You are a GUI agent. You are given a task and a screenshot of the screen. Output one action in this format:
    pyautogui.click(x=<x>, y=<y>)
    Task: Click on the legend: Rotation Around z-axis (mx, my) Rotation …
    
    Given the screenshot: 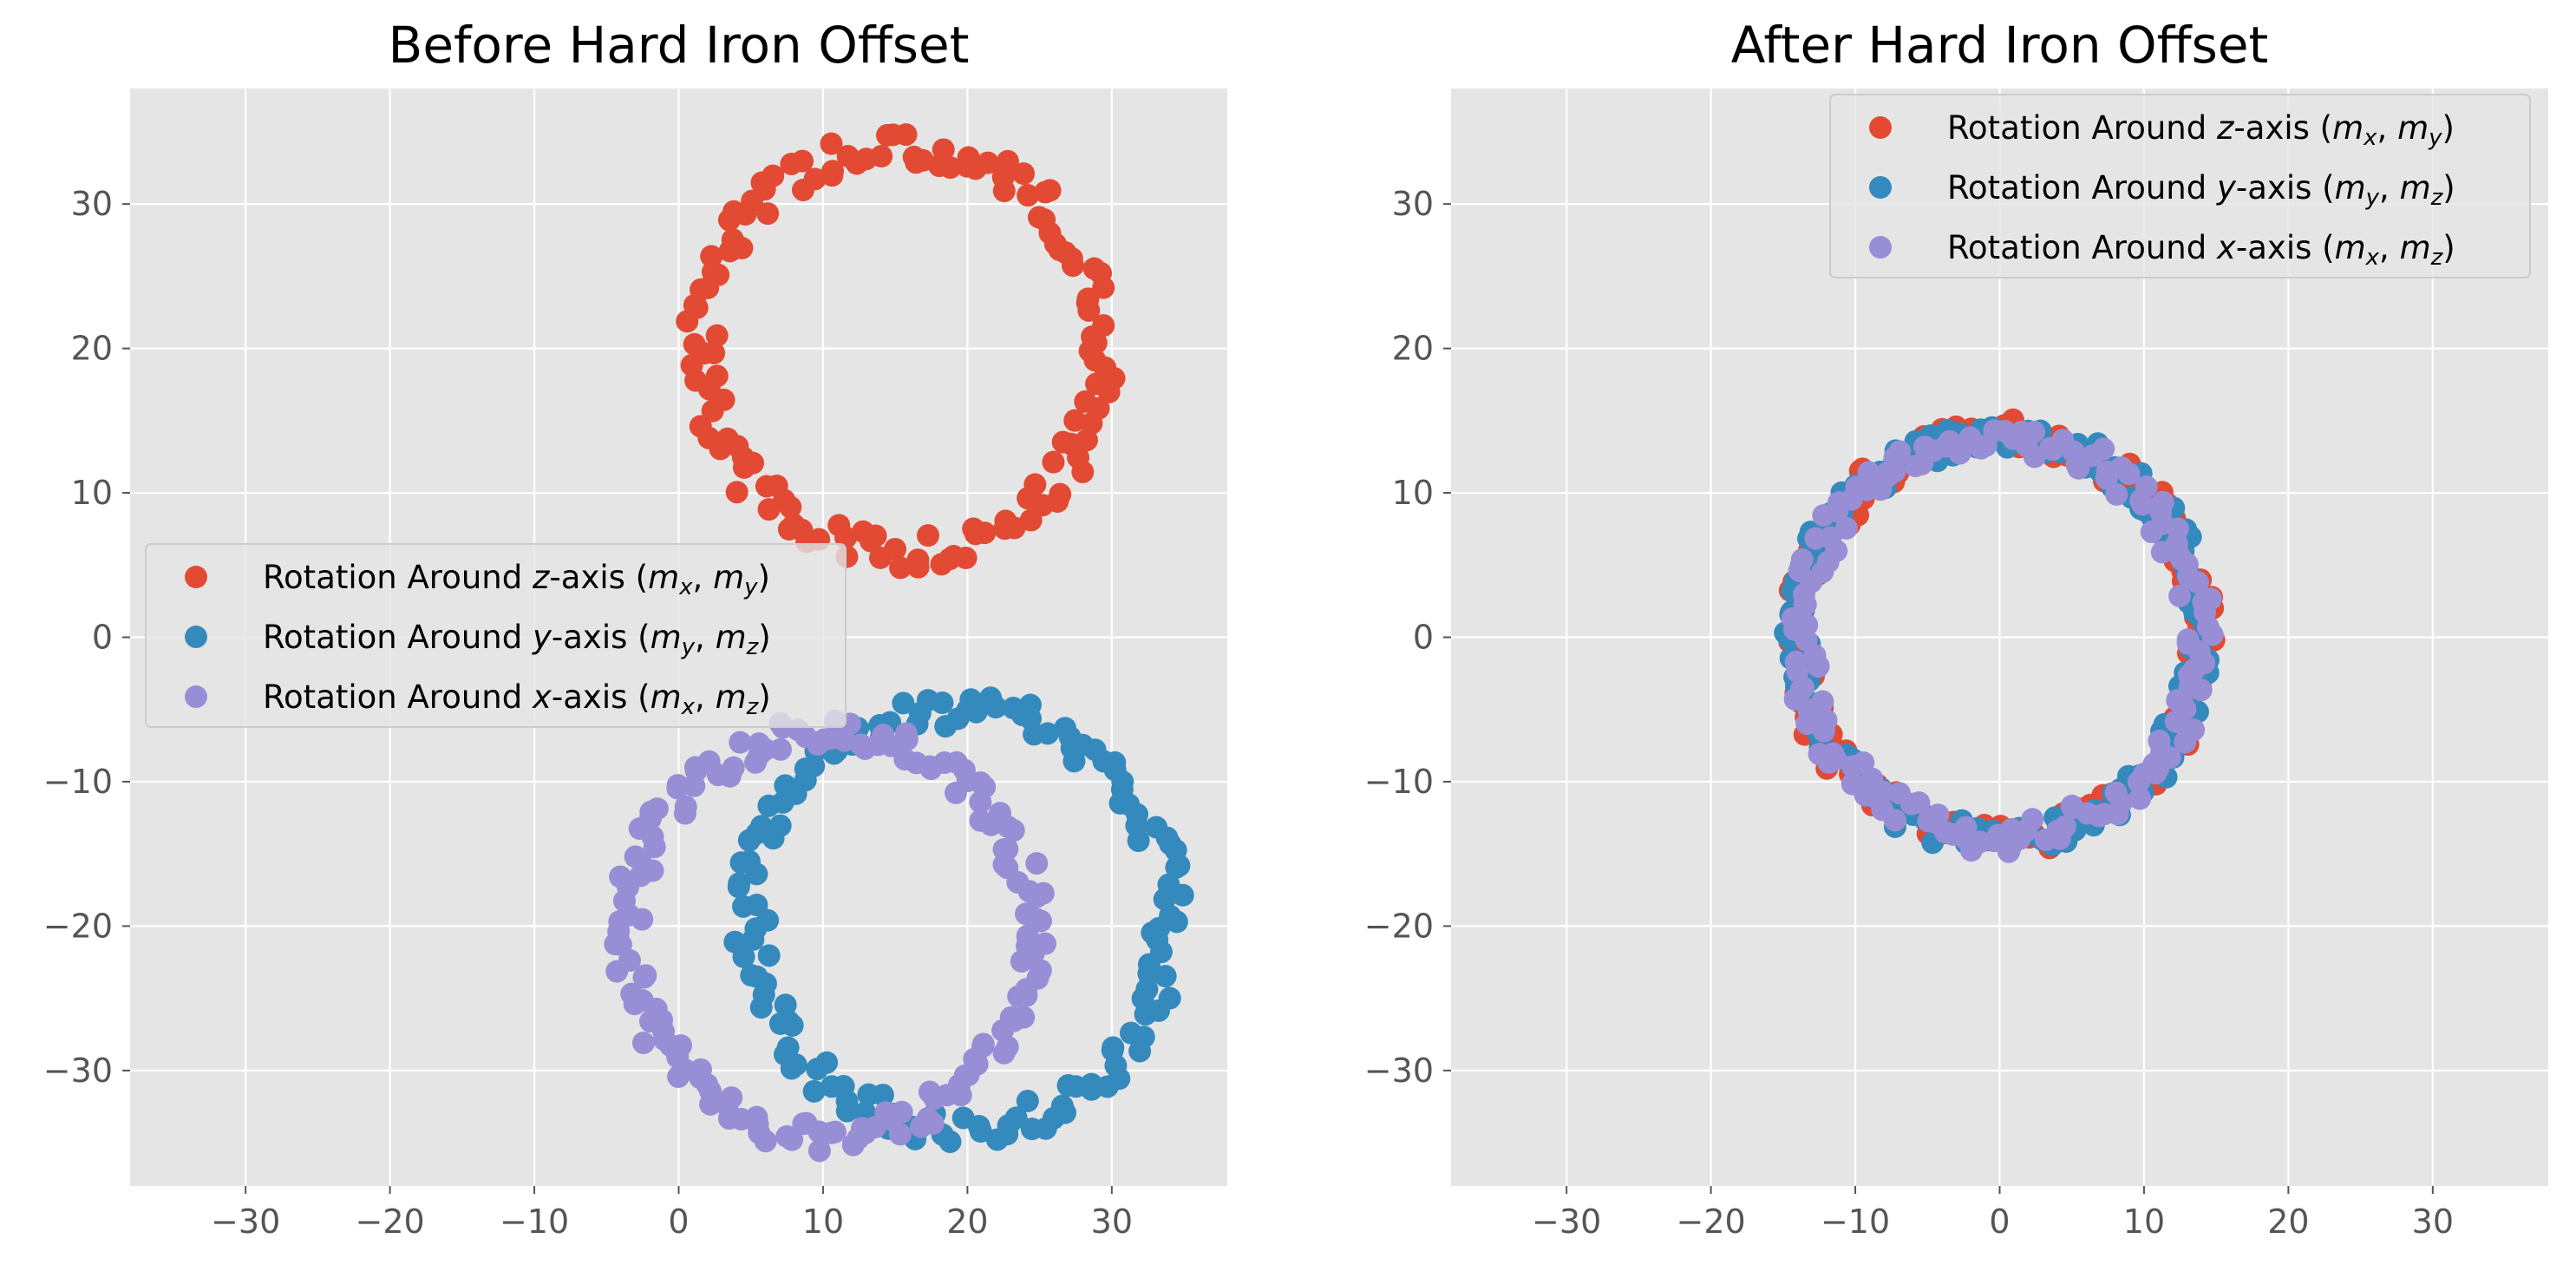 What is the action you would take?
    pyautogui.click(x=496, y=635)
    